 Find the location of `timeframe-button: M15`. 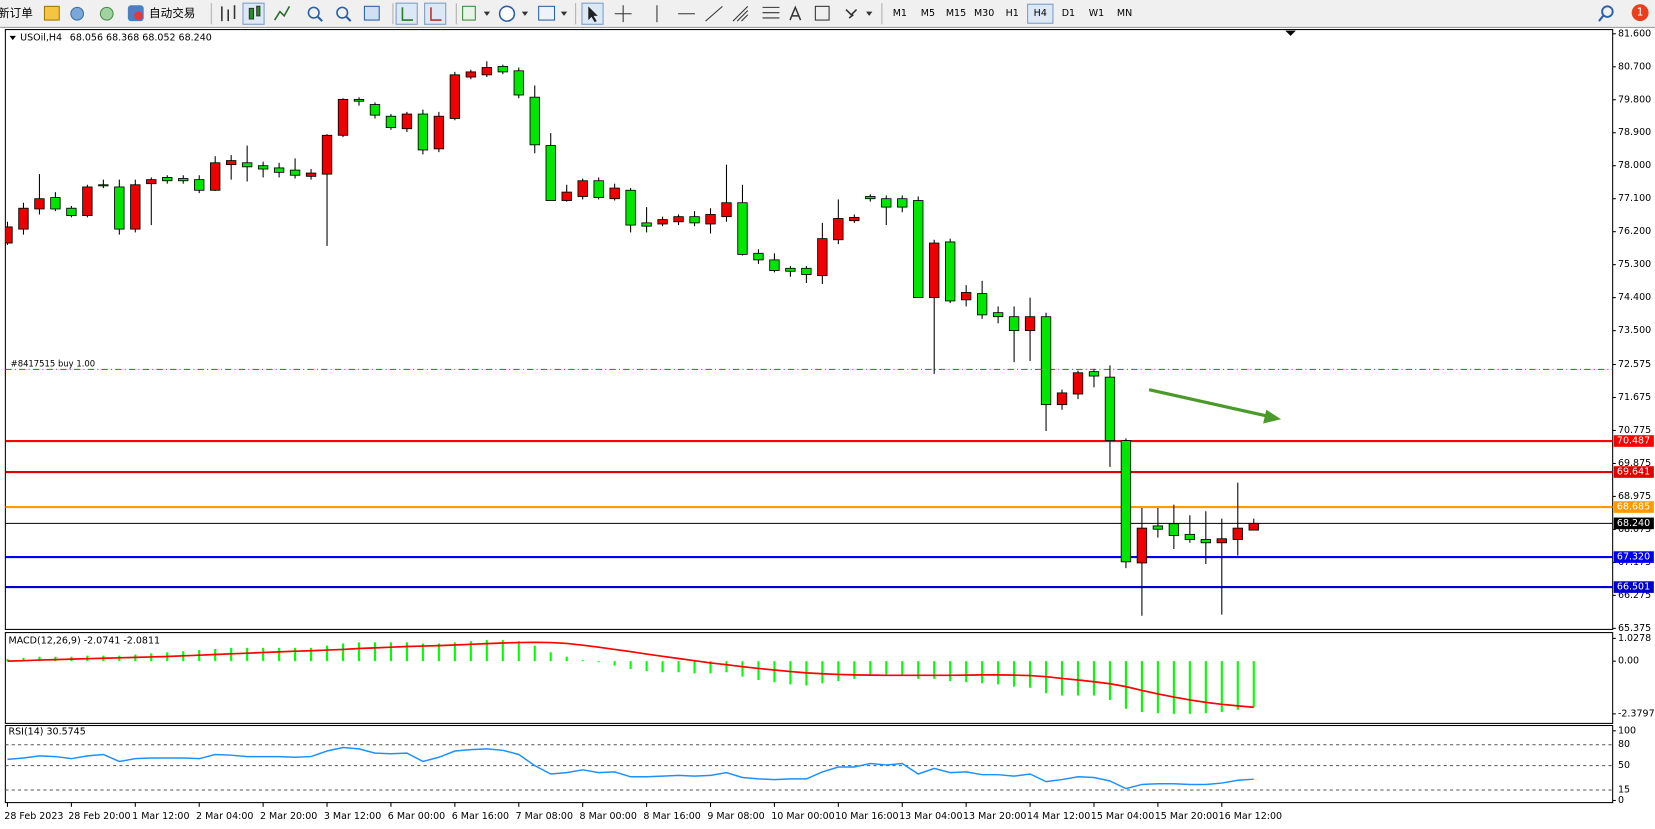

timeframe-button: M15 is located at coordinates (956, 13).